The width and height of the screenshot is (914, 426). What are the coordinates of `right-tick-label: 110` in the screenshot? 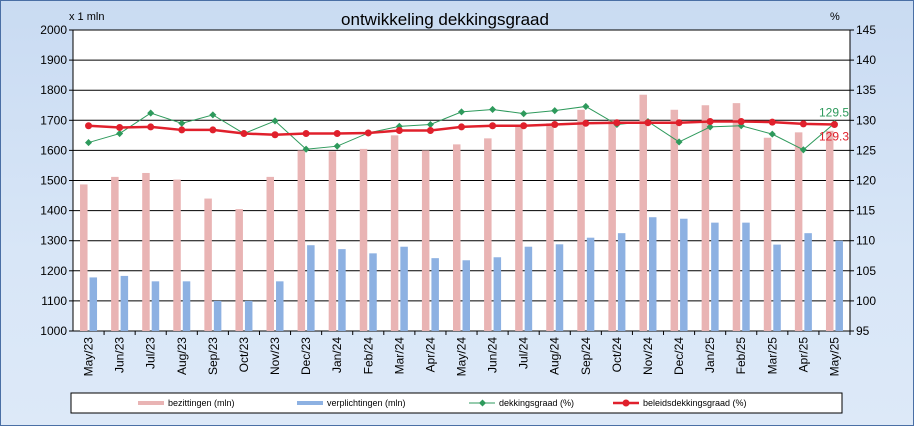 It's located at (865, 241).